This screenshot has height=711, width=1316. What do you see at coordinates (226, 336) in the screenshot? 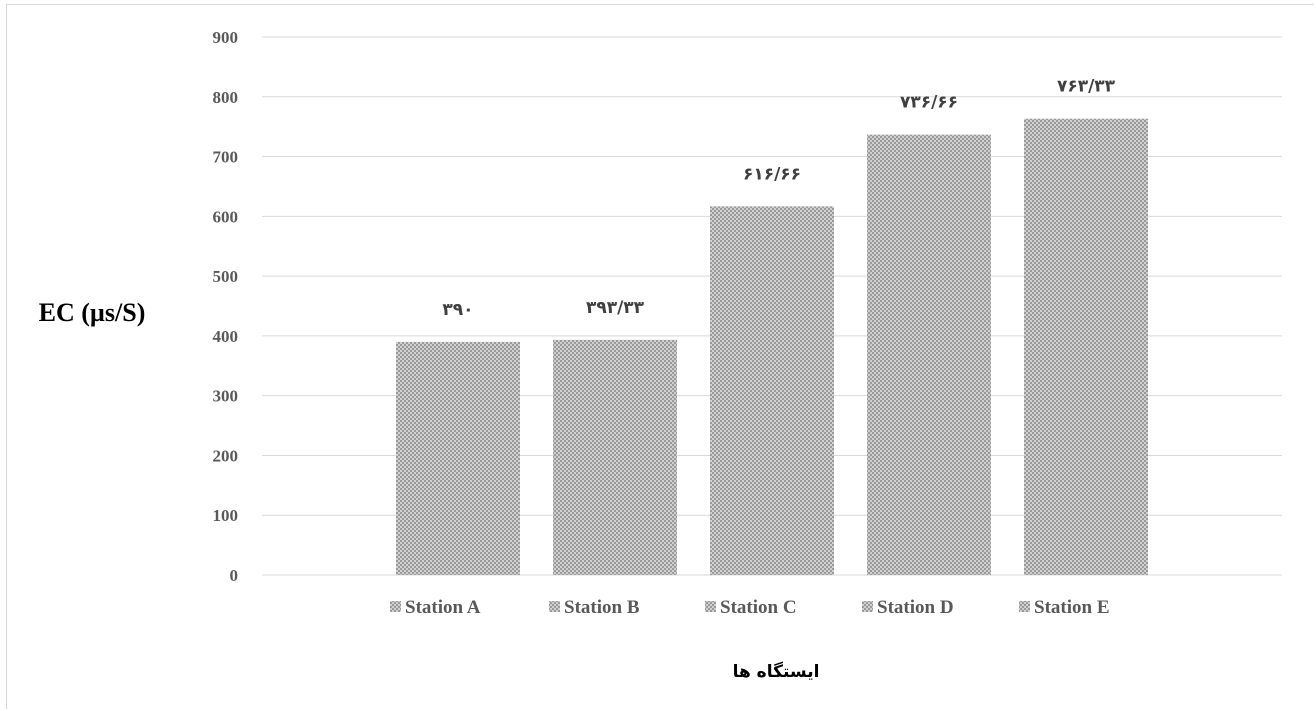
I see `y-tick-label: 400` at bounding box center [226, 336].